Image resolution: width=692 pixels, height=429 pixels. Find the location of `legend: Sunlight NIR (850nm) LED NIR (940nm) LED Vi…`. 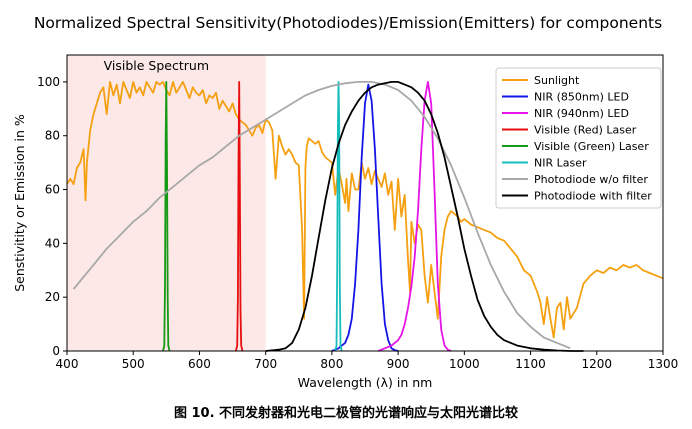

legend: Sunlight NIR (850nm) LED NIR (940nm) LED Vi… is located at coordinates (578, 138).